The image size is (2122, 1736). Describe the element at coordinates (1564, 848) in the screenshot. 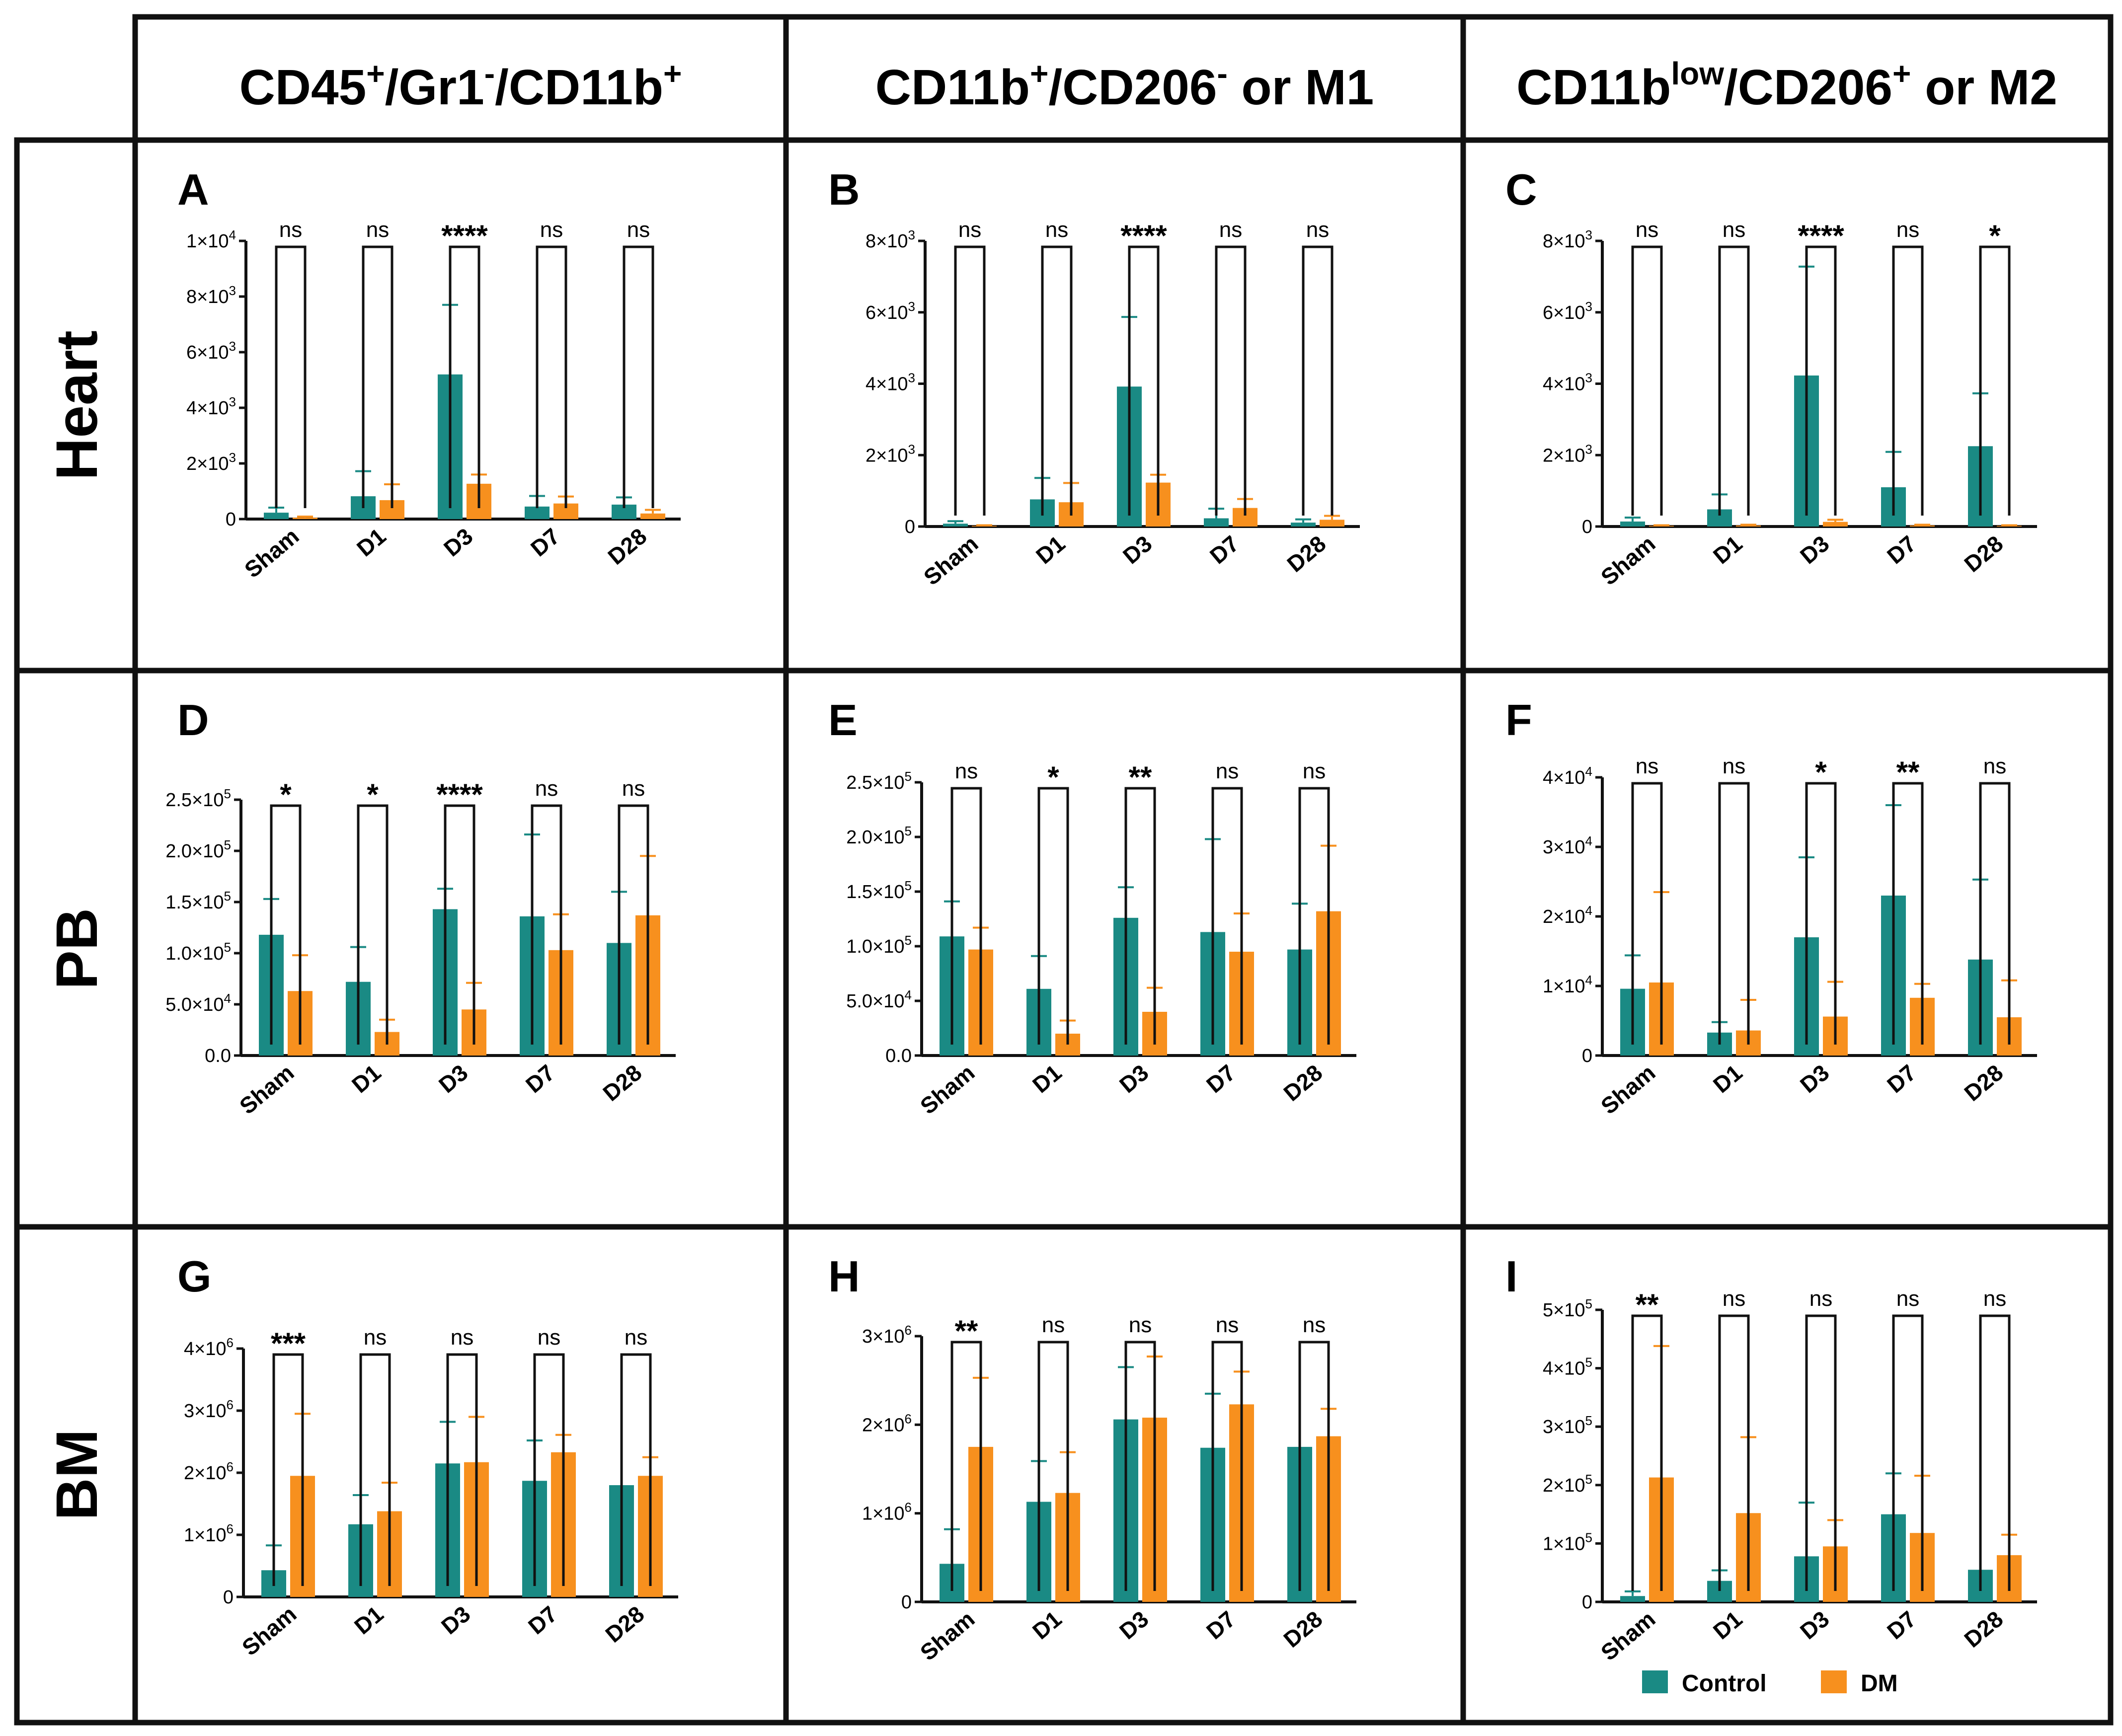

I see `y-tick-mantissa: 3×10` at that location.